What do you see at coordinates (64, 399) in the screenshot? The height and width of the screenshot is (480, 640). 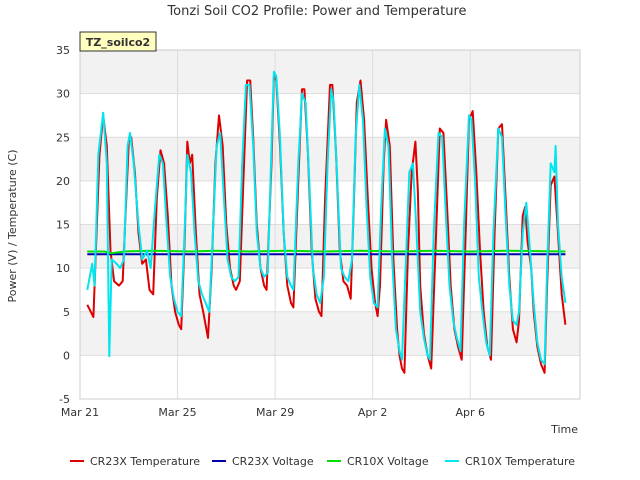 I see `y-tick-label: -5` at bounding box center [64, 399].